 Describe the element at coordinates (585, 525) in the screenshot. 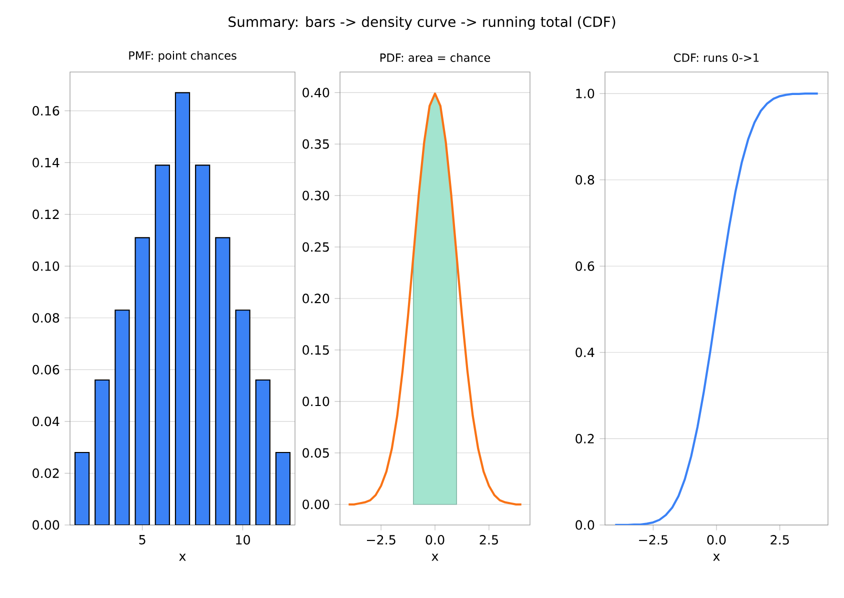

I see `y-tick-label: 0.0` at that location.